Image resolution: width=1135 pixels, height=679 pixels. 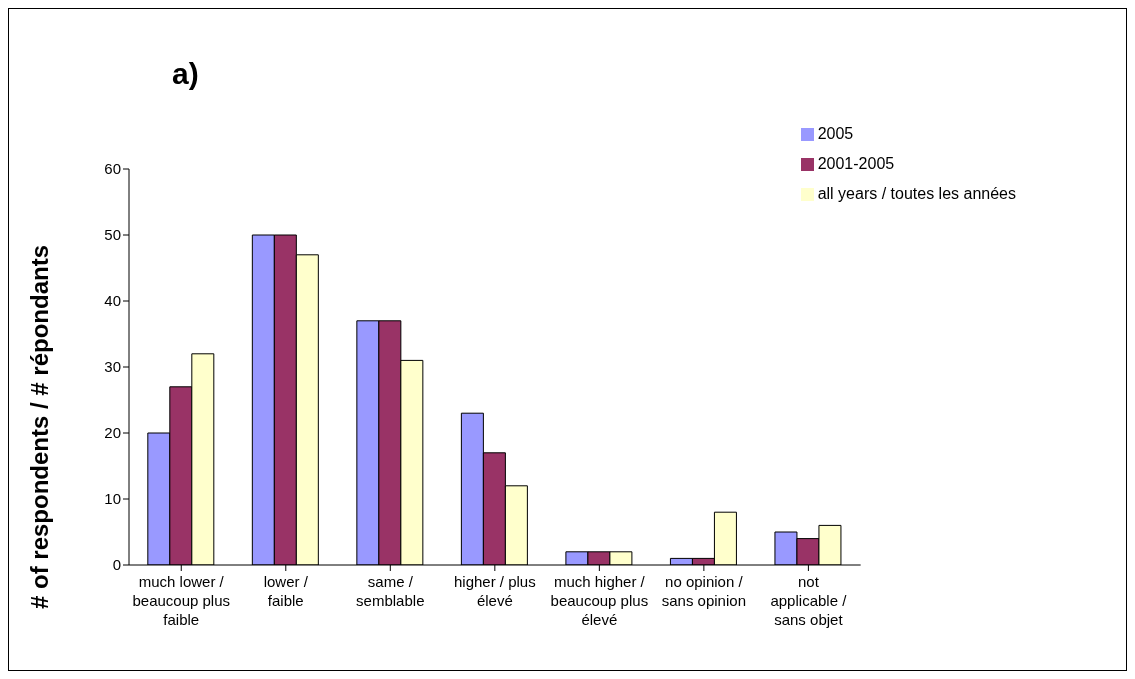 What do you see at coordinates (112, 235) in the screenshot?
I see `y-tick-label: 50` at bounding box center [112, 235].